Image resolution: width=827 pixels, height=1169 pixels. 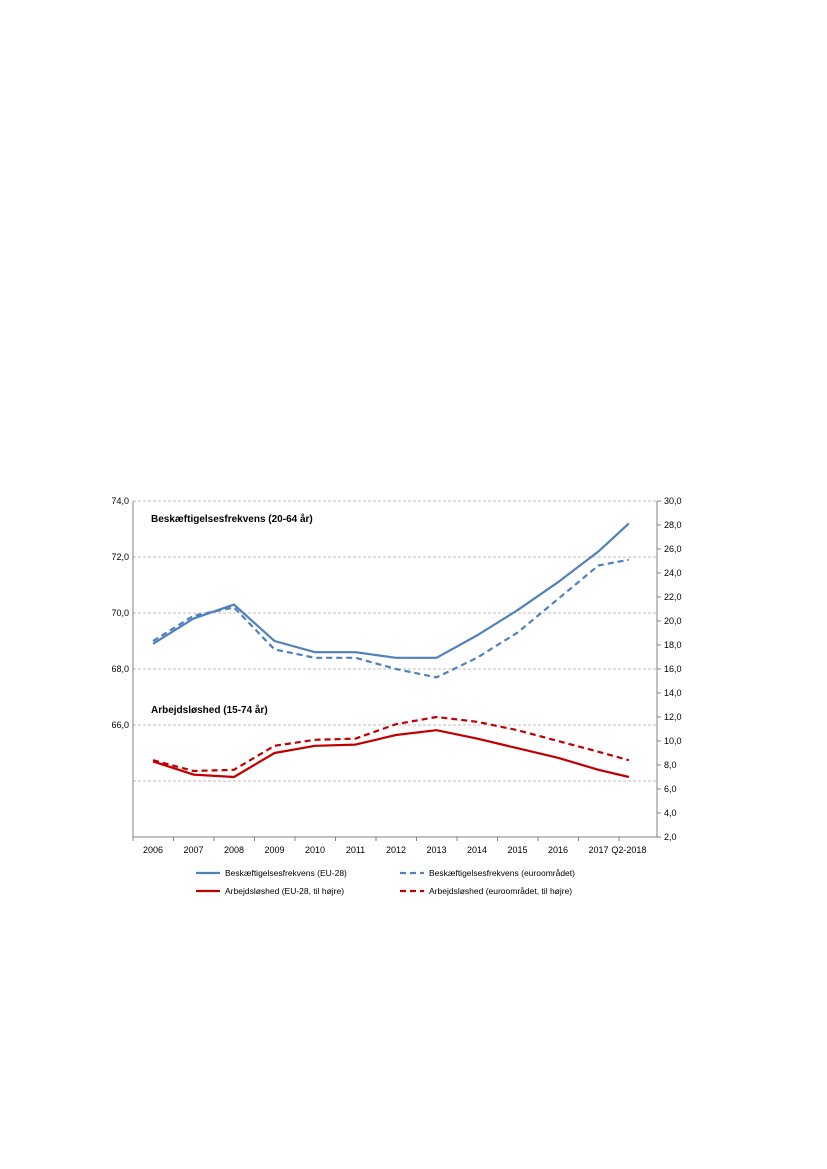 I want to click on x-tick-label: 2015, so click(x=517, y=850).